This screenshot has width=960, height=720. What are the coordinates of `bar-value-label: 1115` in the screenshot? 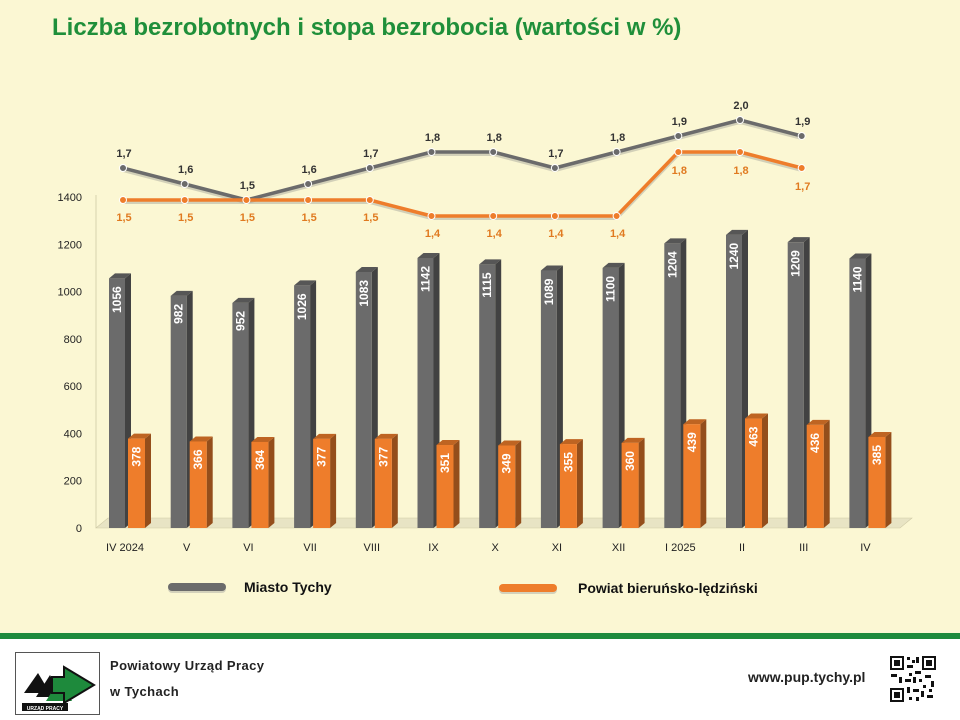 It's located at (487, 285).